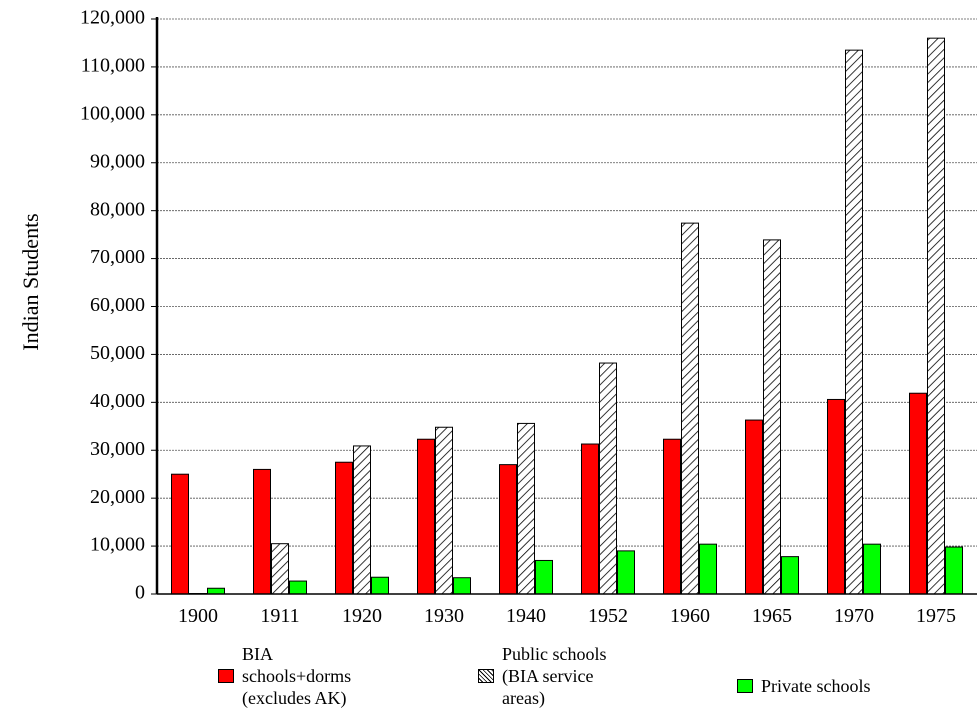 The image size is (977, 724). I want to click on y-tick-label: 90,000, so click(117, 161).